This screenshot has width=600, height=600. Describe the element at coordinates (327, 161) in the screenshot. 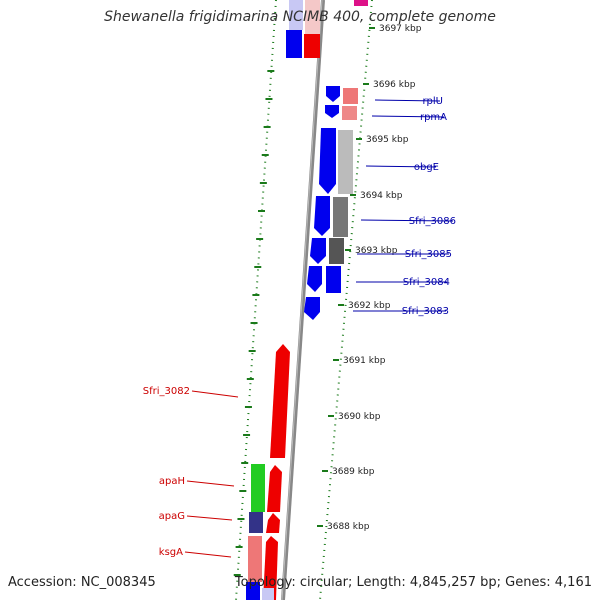

I see `gene-obgE-arrow` at that location.